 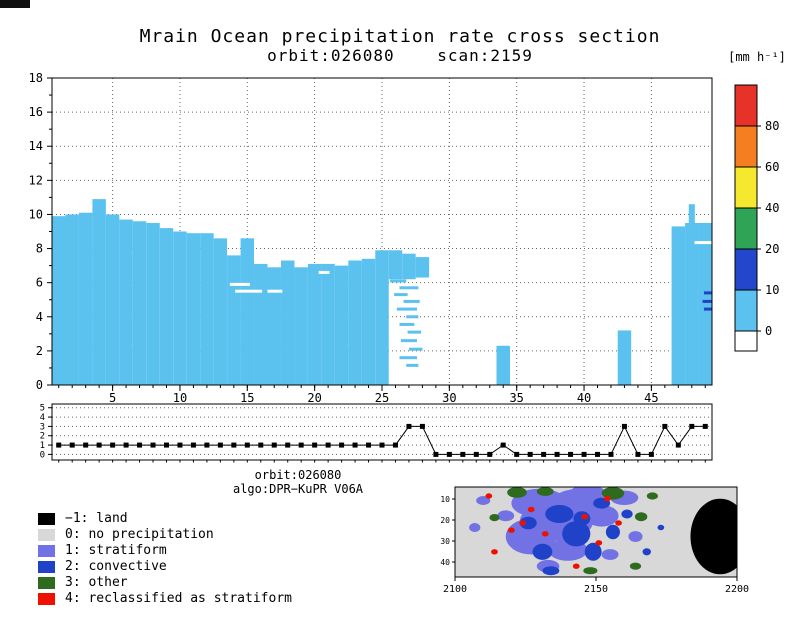 What do you see at coordinates (36, 112) in the screenshot?
I see `y-tick-label: 16` at bounding box center [36, 112].